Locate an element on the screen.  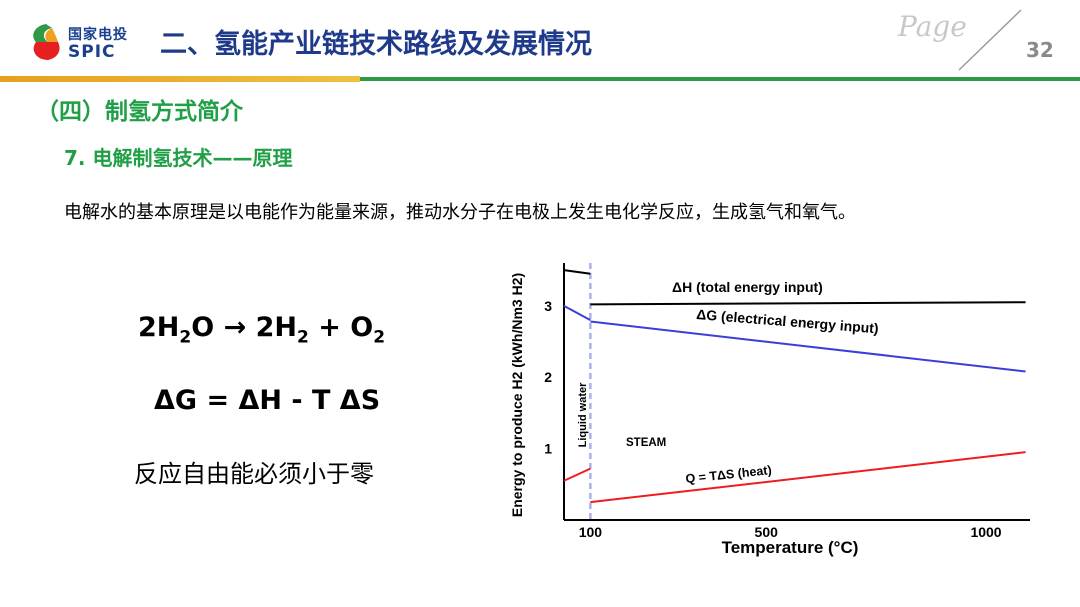
page-title: 二、氢能产业链技术路线及发展情况 is located at coordinates (376, 44).